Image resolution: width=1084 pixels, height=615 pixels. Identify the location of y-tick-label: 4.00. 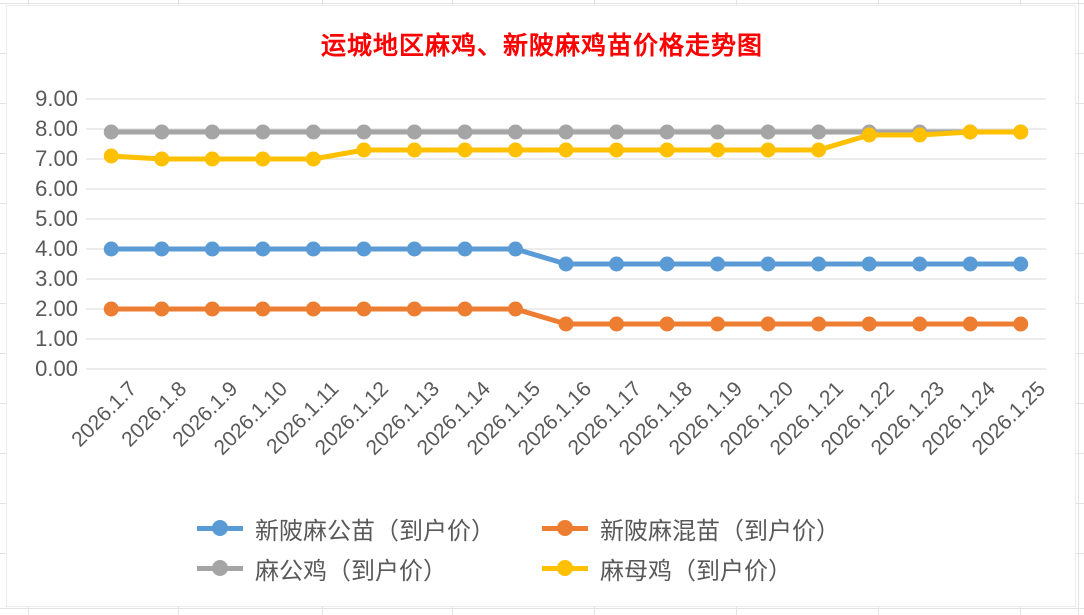
(56, 248).